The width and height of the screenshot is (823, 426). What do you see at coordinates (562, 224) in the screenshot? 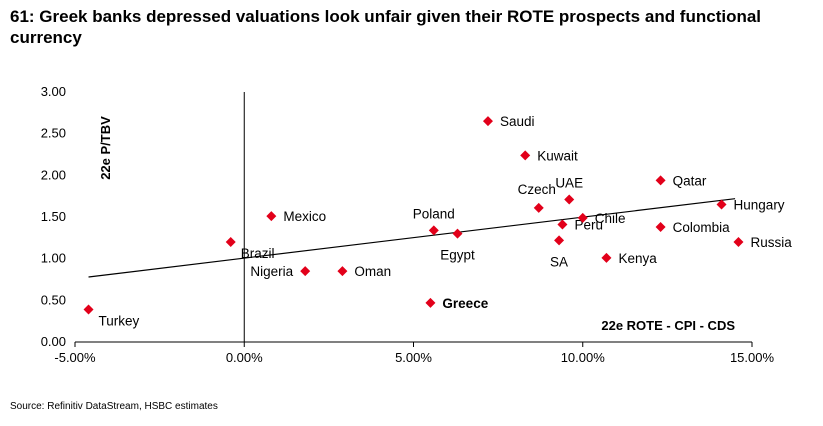
I see `point-peru` at bounding box center [562, 224].